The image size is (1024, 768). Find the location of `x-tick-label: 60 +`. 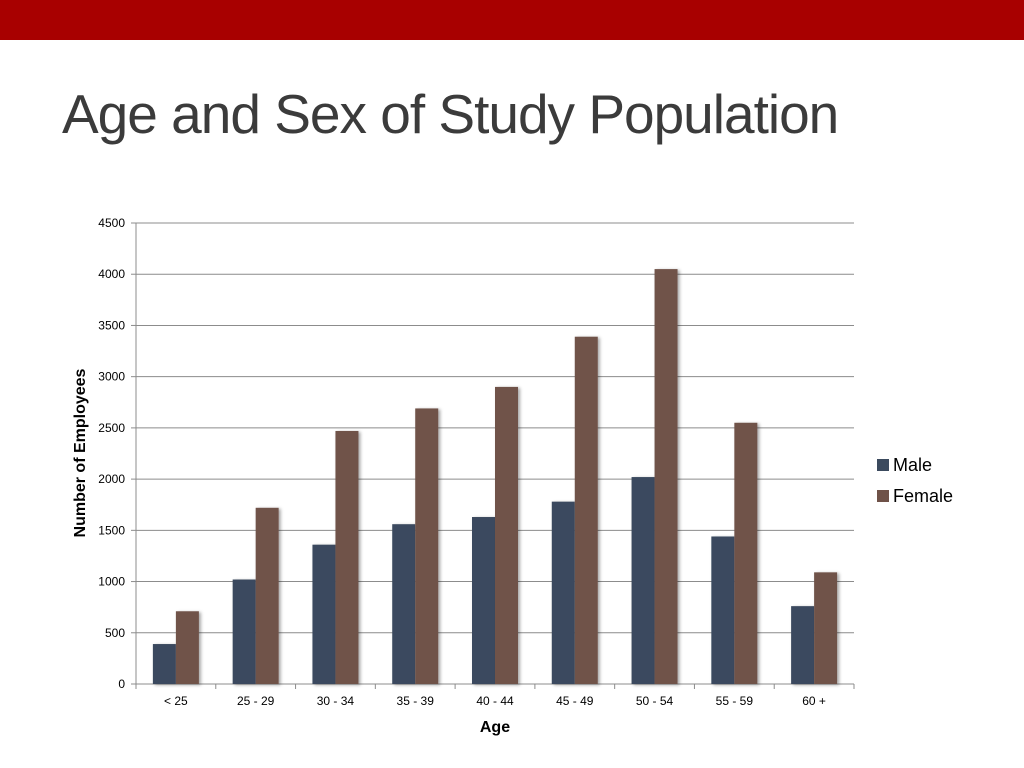

x-tick-label: 60 + is located at coordinates (814, 701).